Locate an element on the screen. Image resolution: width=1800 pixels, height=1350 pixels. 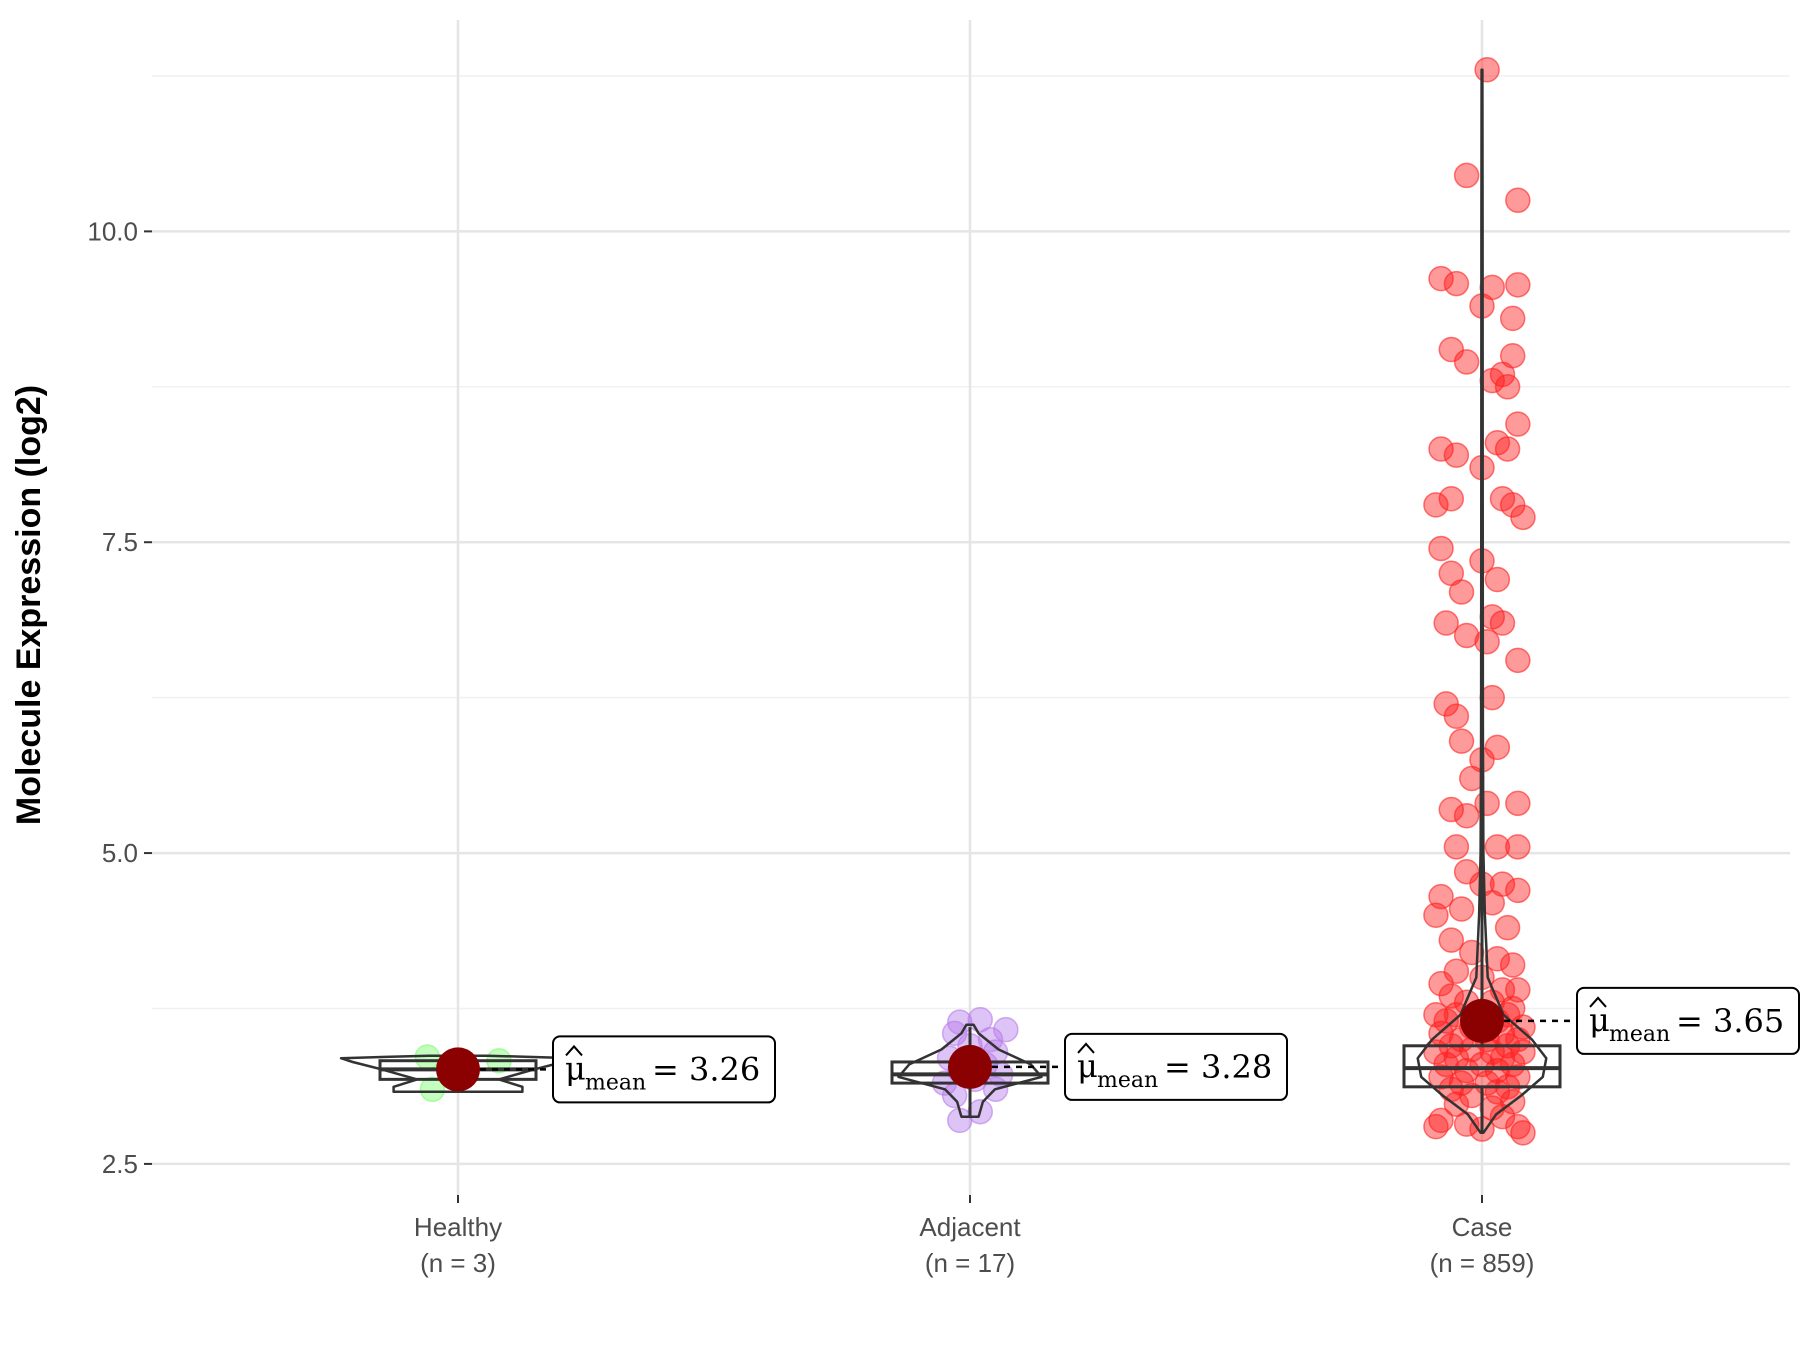
y-tick-label: 7.5 is located at coordinates (120, 542).